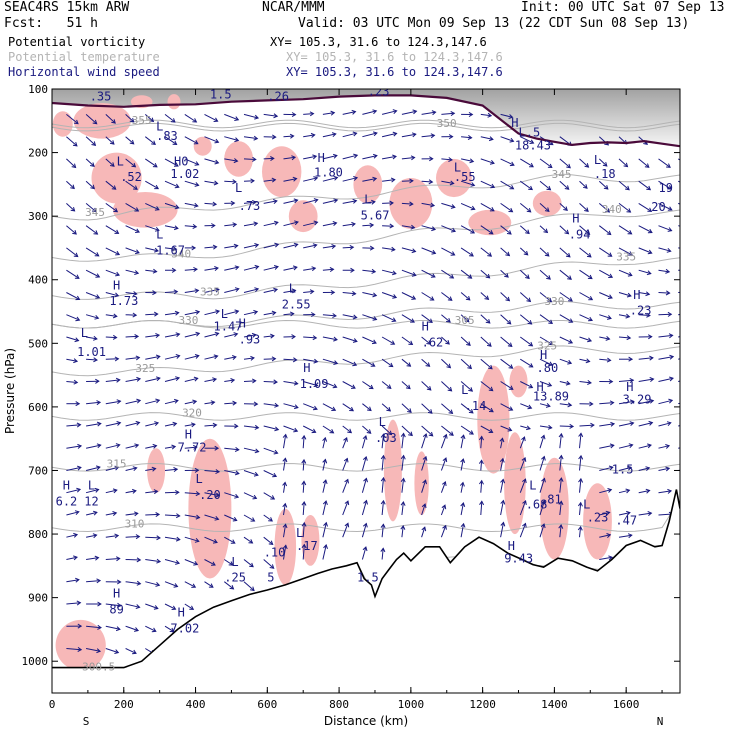 The width and height of the screenshot is (740, 740). What do you see at coordinates (181, 254) in the screenshot?
I see `theta-label: 340` at bounding box center [181, 254].